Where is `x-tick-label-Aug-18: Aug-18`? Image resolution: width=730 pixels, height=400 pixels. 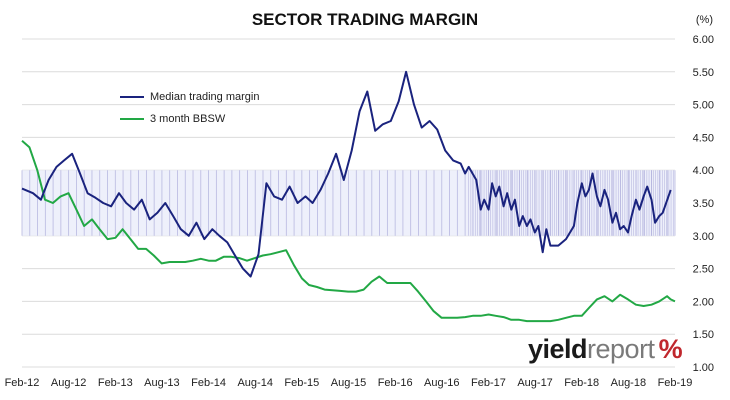
x-tick-label-Aug-18: Aug-18 is located at coordinates (628, 383).